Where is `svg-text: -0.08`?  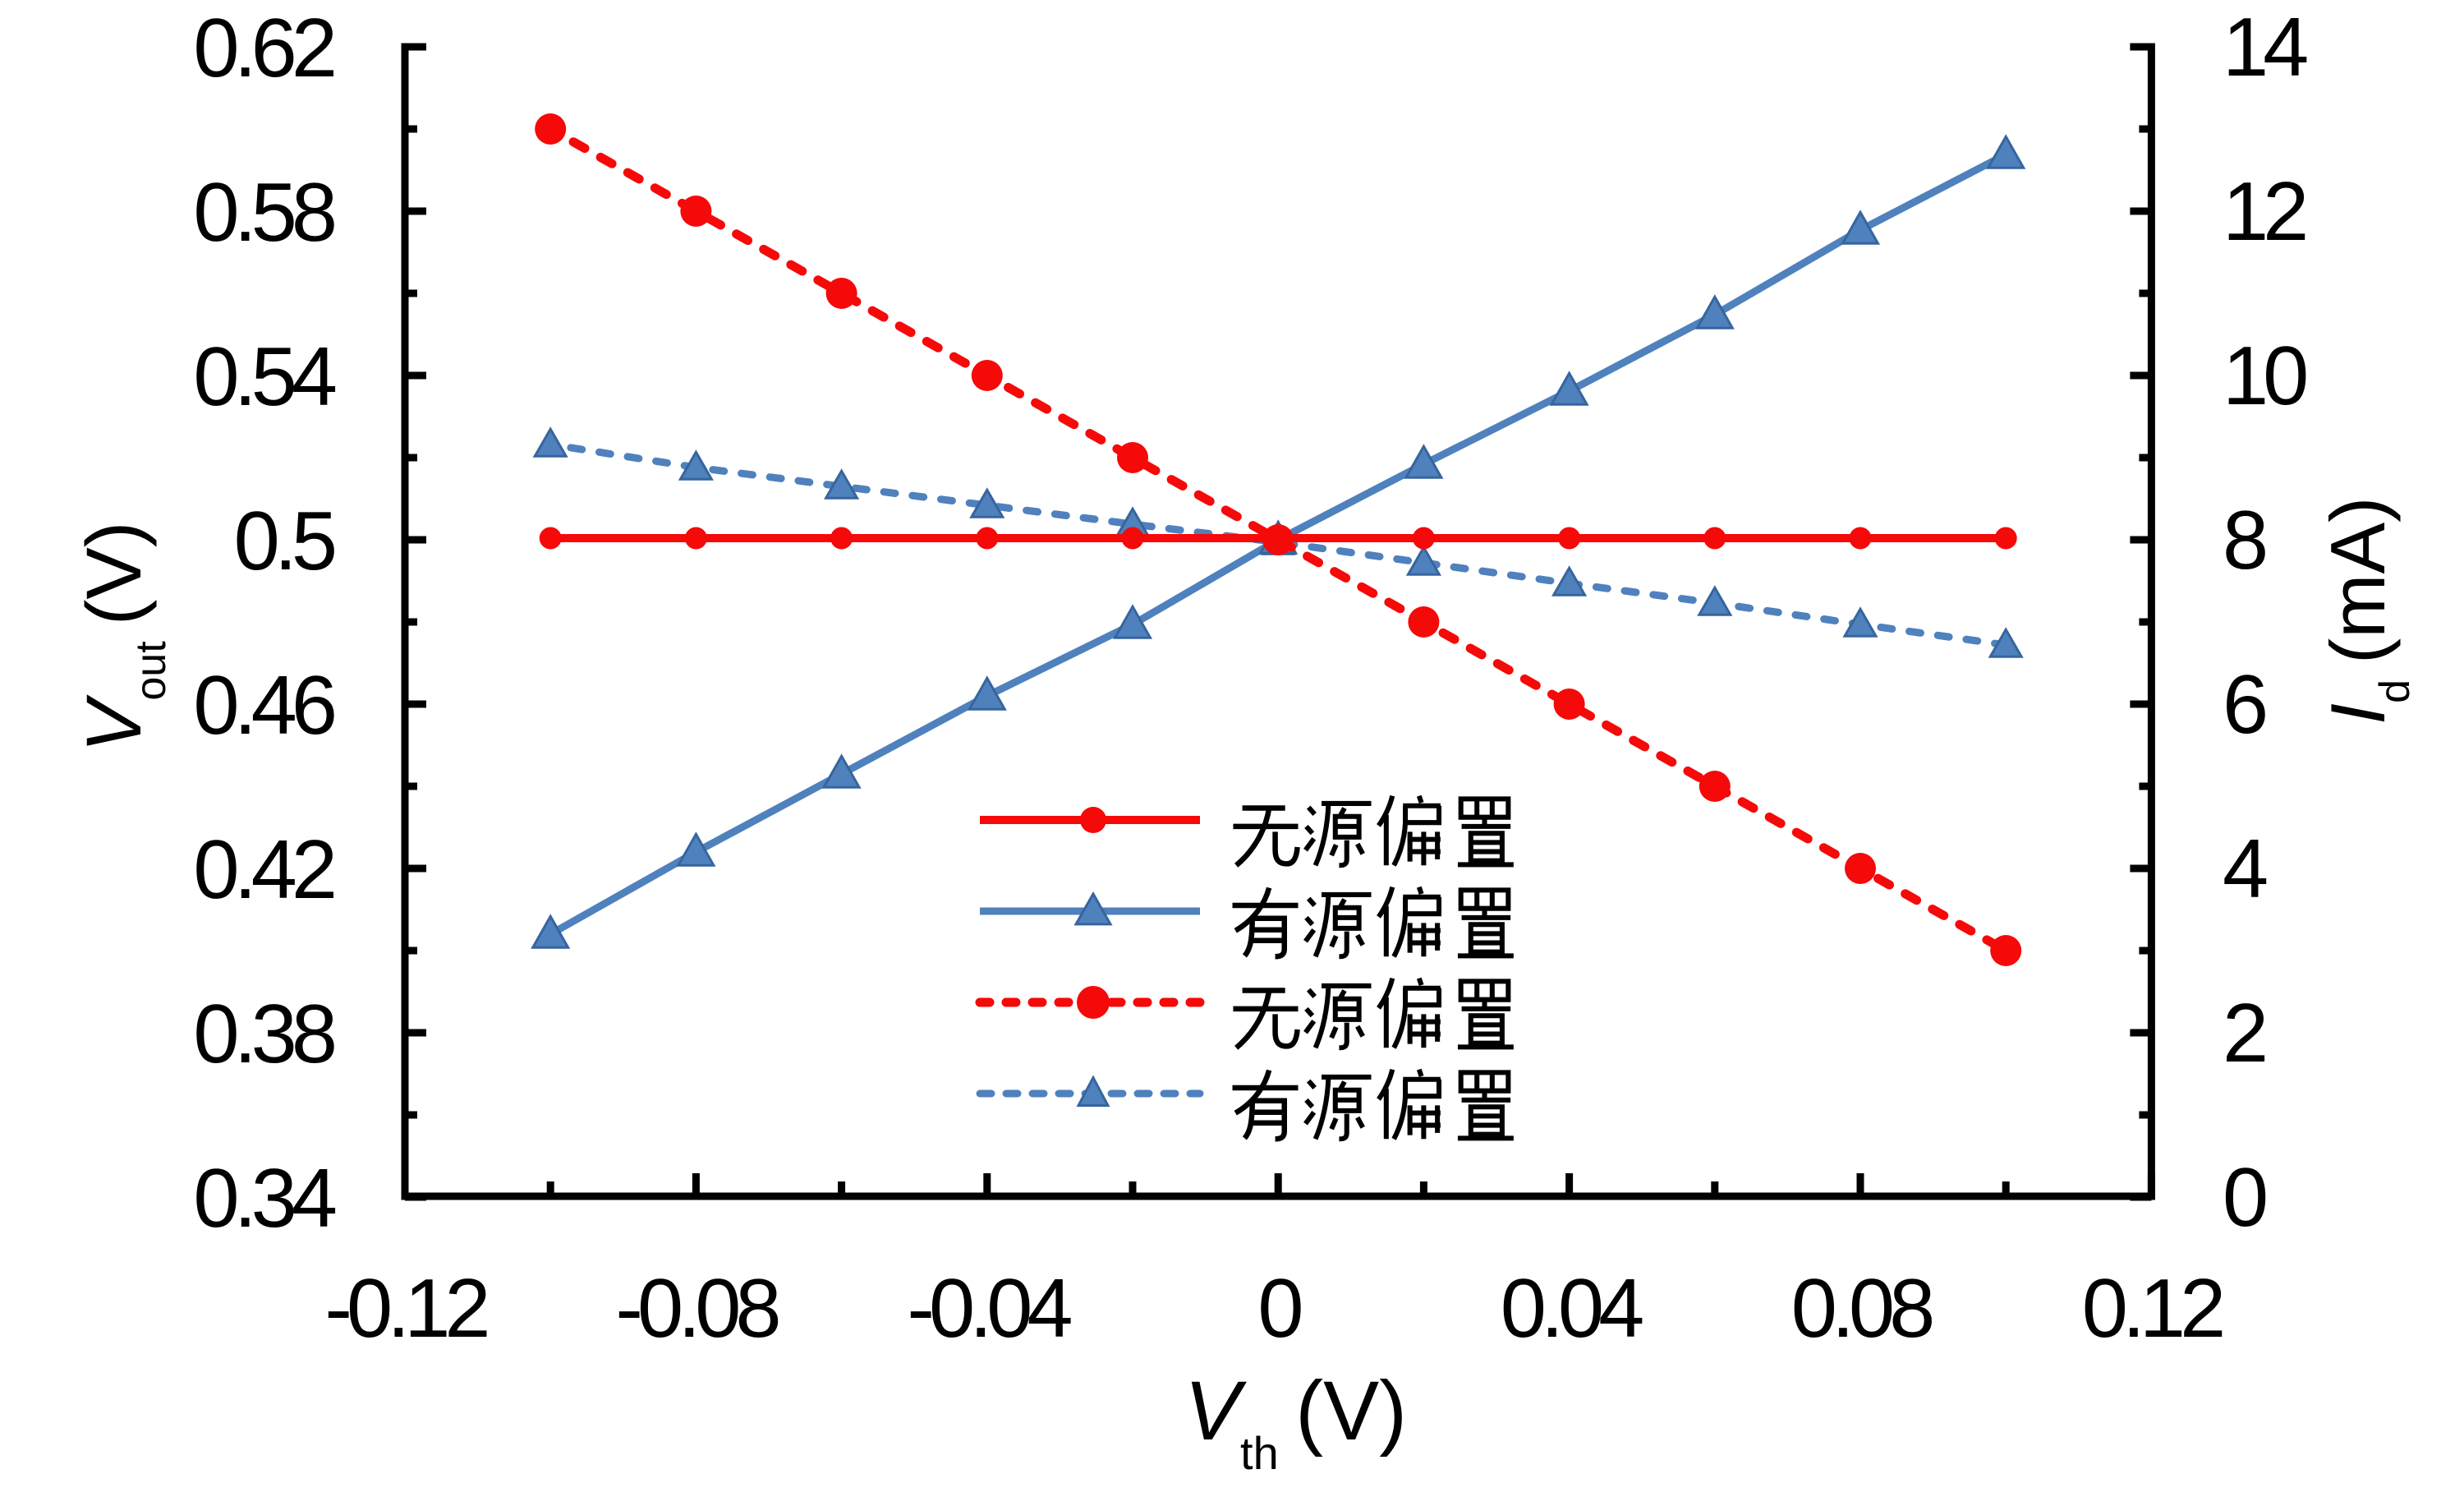 svg-text: -0.08 is located at coordinates (696, 1309).